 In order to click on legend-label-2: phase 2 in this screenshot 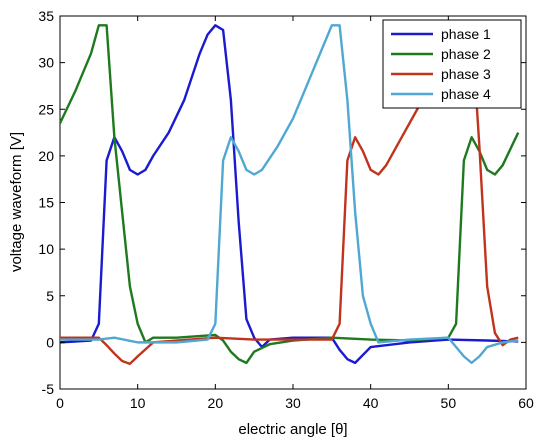, I will do `click(466, 54)`.